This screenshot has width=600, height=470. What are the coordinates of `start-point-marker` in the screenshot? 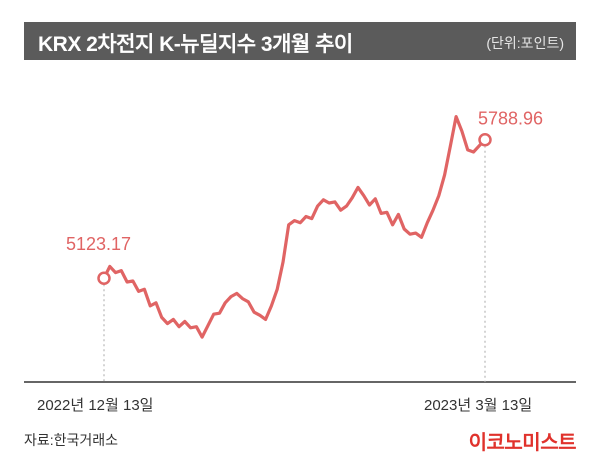 It's located at (104, 278).